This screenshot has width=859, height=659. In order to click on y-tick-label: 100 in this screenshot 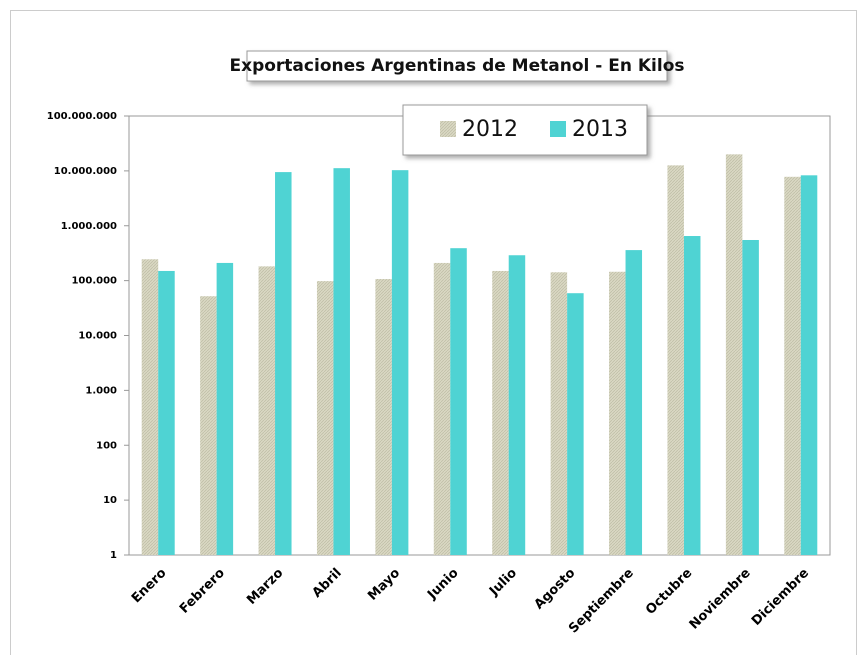, I will do `click(106, 445)`.